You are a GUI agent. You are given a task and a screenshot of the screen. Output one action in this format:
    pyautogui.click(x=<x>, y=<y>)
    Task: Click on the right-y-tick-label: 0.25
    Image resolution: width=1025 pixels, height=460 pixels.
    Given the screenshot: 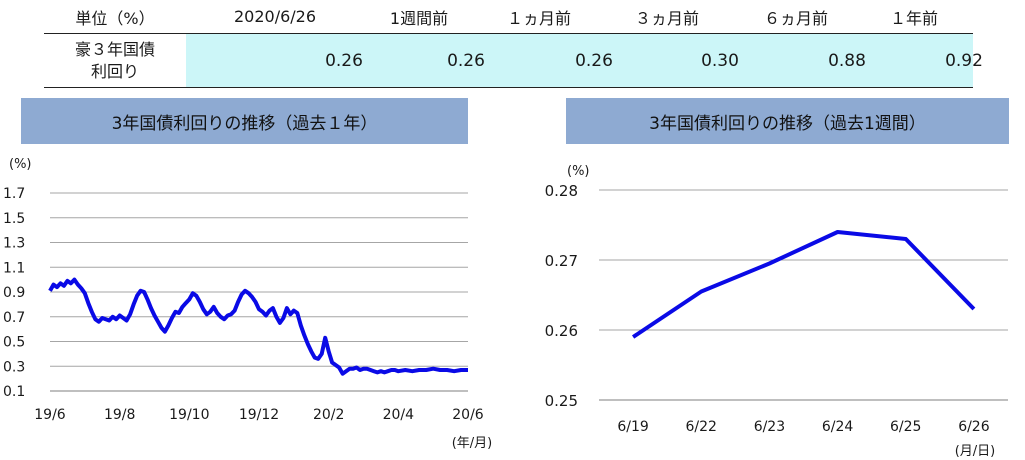 What is the action you would take?
    pyautogui.click(x=561, y=401)
    